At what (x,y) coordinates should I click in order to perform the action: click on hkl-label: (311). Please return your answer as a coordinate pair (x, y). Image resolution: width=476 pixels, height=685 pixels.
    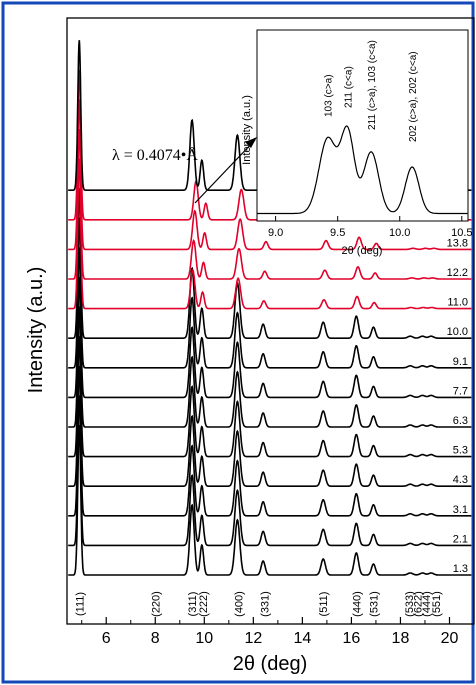
    Looking at the image, I should click on (193, 604).